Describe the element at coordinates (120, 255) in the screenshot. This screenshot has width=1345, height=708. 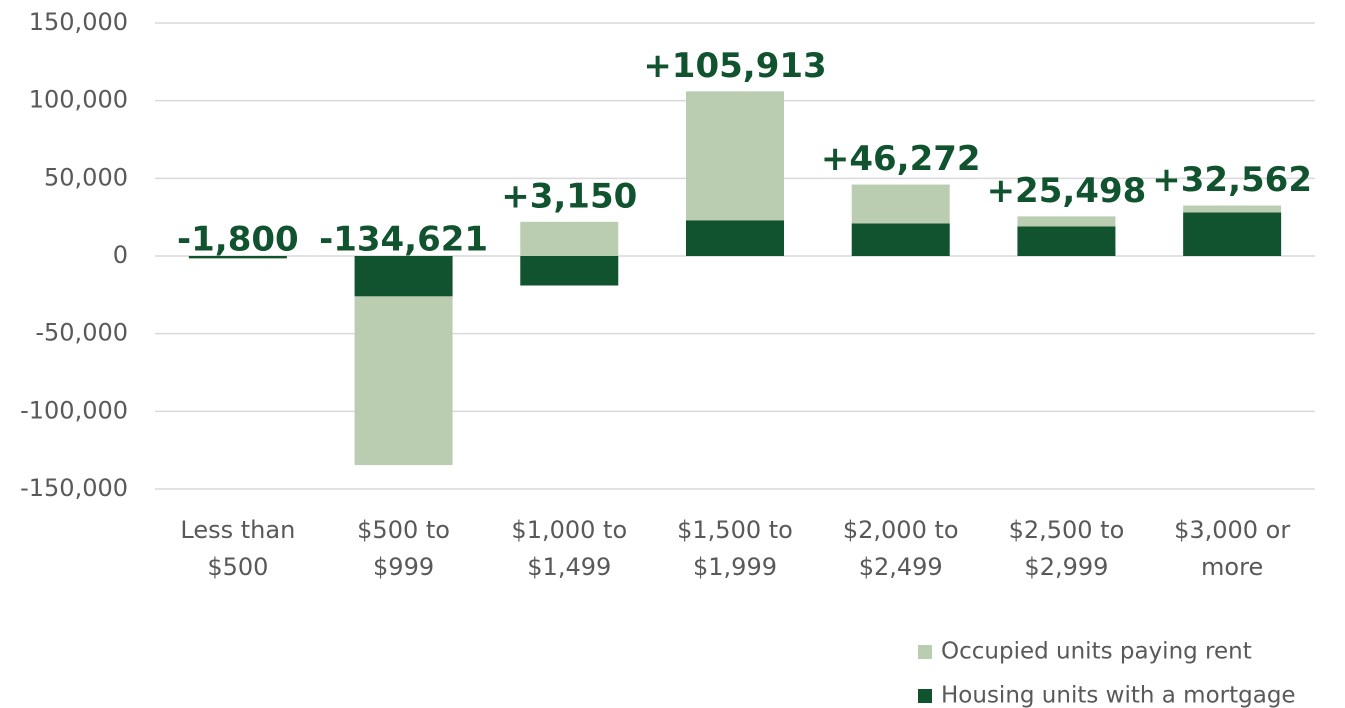
I see `y-tick-label: 0` at that location.